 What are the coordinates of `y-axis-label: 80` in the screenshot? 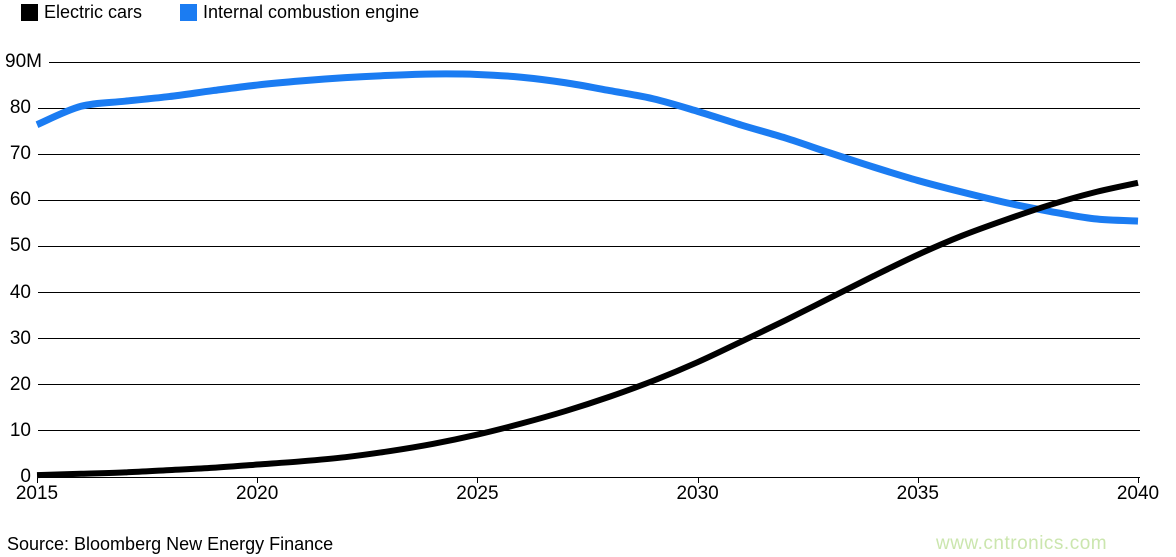 It's located at (20, 108).